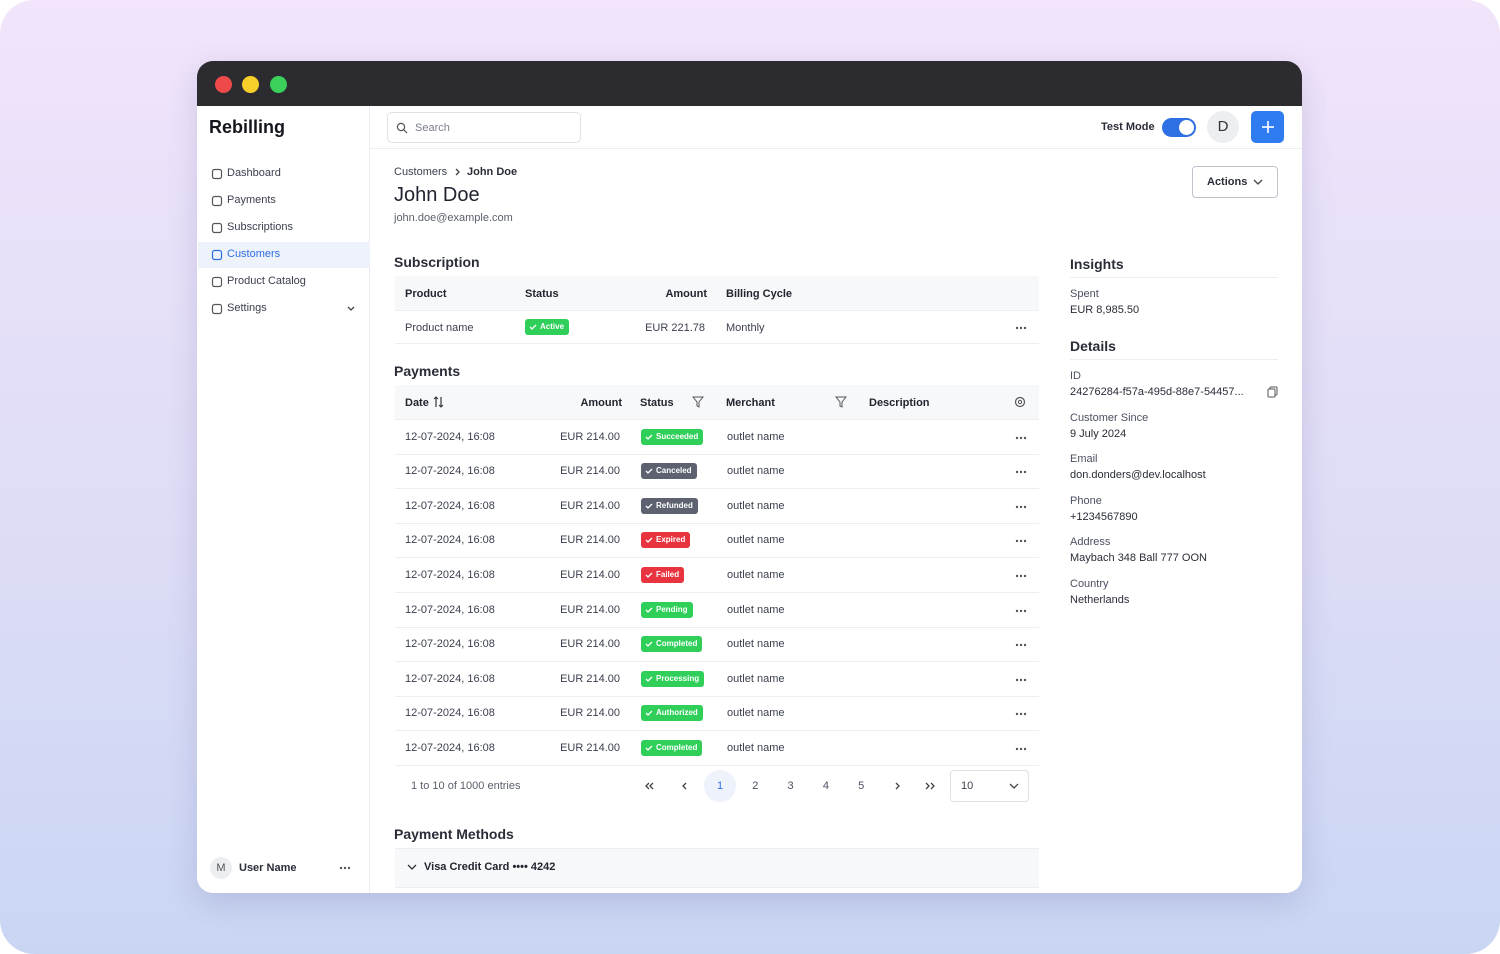  I want to click on search-placeholder: Search, so click(432, 128).